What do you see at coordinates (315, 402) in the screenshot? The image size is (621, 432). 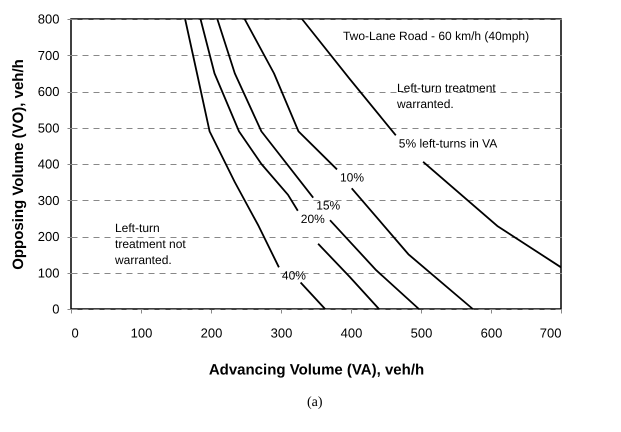 I see `text: (a)` at bounding box center [315, 402].